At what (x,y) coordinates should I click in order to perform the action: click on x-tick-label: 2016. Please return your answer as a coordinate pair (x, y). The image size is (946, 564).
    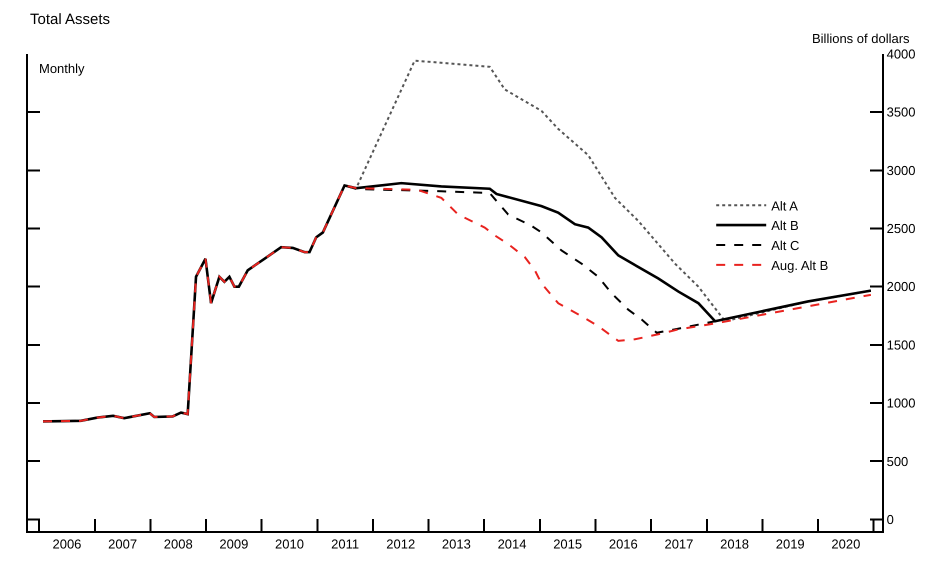
    Looking at the image, I should click on (623, 544).